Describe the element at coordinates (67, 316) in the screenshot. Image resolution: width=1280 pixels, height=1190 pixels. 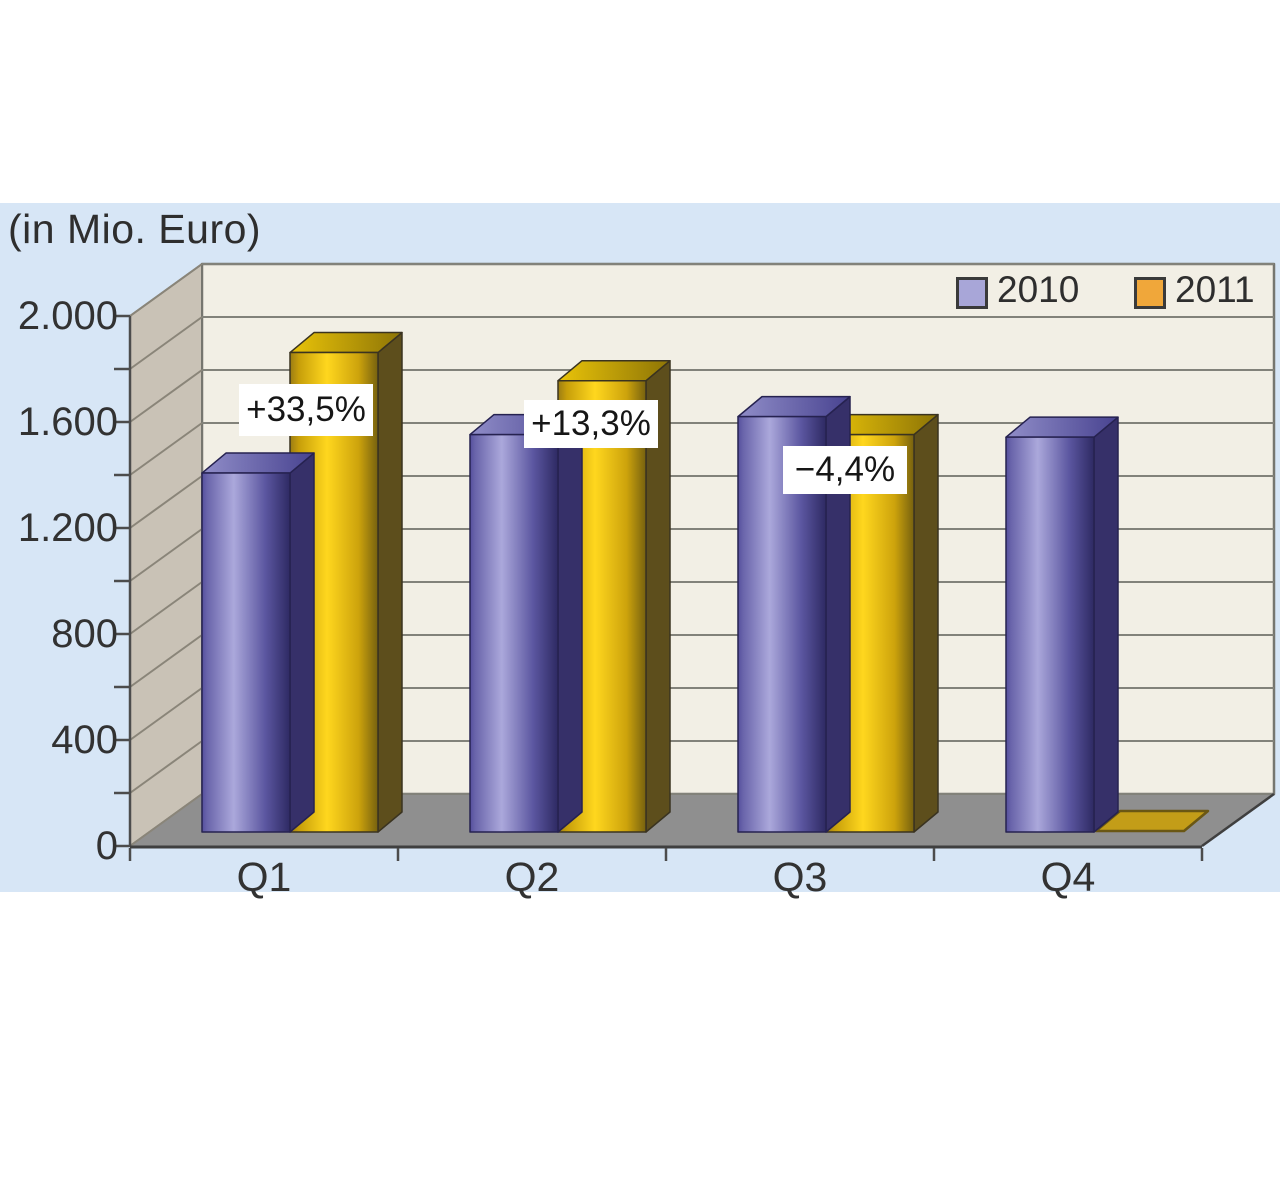
I see `y-tick-label-2000: 2.000` at that location.